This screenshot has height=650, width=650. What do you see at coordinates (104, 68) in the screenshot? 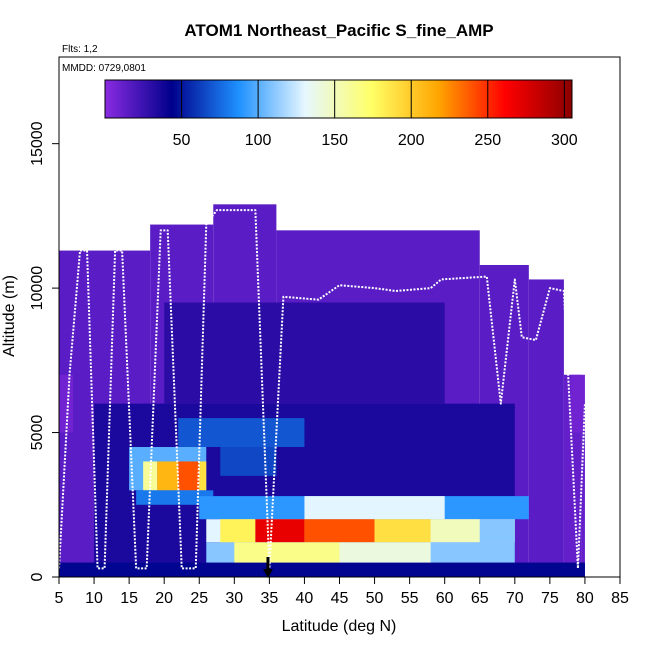
I see `dates-label: MMDD: 0729,0801` at bounding box center [104, 68].